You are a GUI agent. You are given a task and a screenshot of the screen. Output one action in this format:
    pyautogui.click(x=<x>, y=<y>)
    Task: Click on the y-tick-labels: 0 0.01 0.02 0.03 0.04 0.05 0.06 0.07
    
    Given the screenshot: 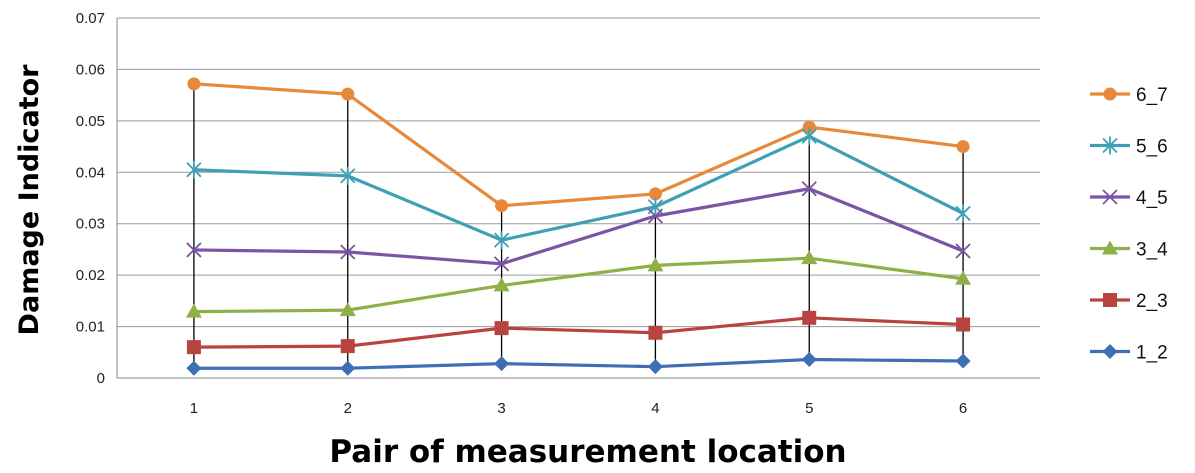 What is the action you would take?
    pyautogui.click(x=90, y=198)
    